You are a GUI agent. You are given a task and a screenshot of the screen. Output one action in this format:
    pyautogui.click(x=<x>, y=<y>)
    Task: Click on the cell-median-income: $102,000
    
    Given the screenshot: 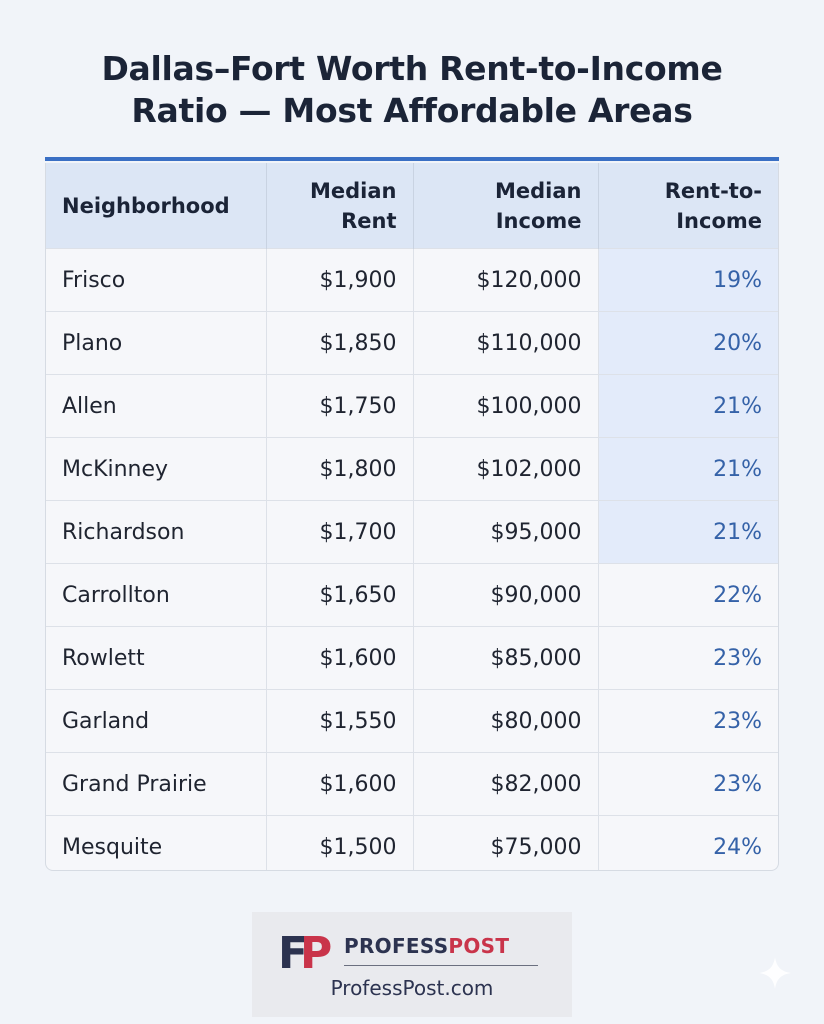 What is the action you would take?
    pyautogui.click(x=506, y=469)
    